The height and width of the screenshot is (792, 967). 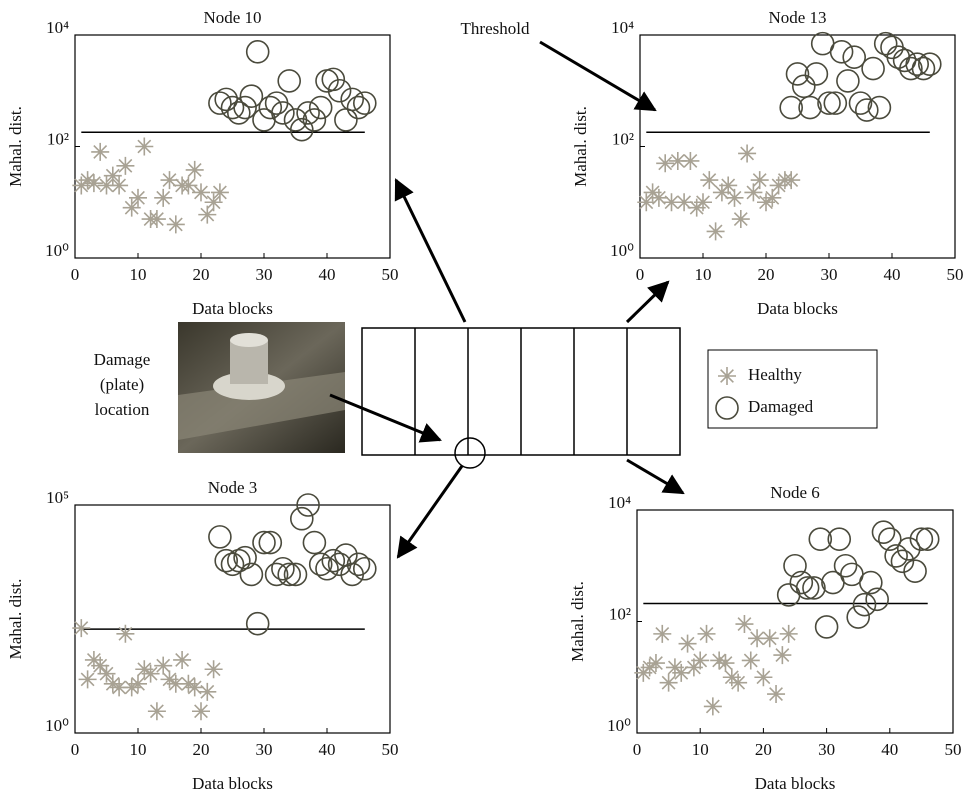 I want to click on photo, so click(x=261, y=387).